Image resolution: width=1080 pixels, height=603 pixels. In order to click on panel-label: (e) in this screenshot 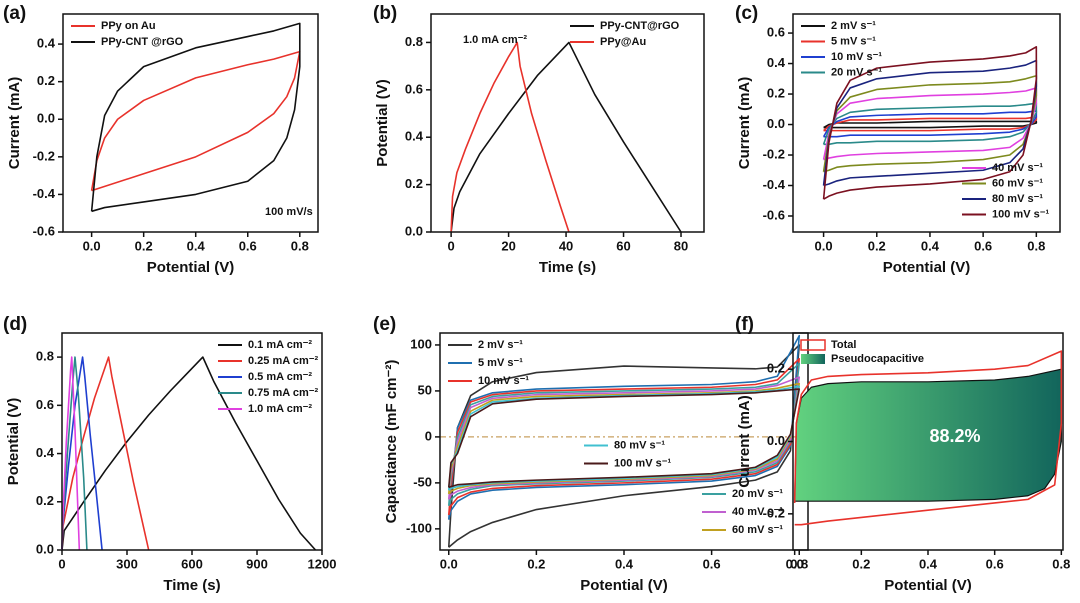, I will do `click(384, 324)`.